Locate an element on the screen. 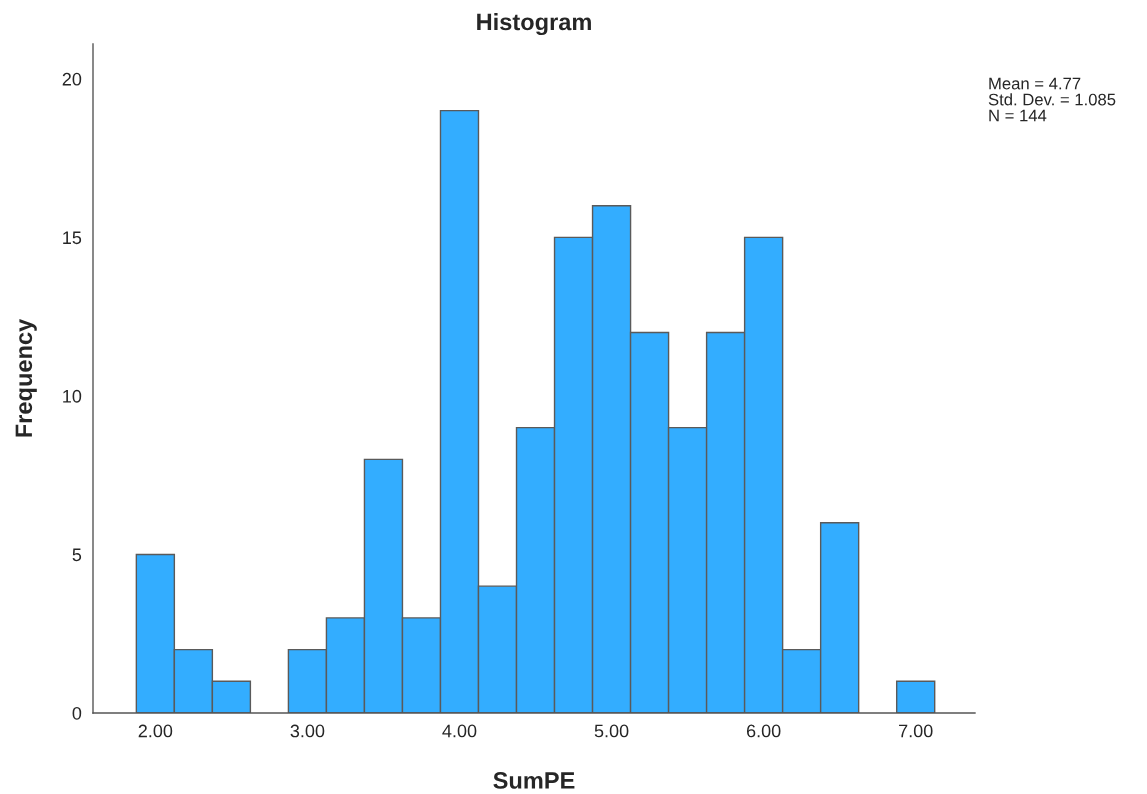  text: Mean = 4.77 is located at coordinates (1035, 83).